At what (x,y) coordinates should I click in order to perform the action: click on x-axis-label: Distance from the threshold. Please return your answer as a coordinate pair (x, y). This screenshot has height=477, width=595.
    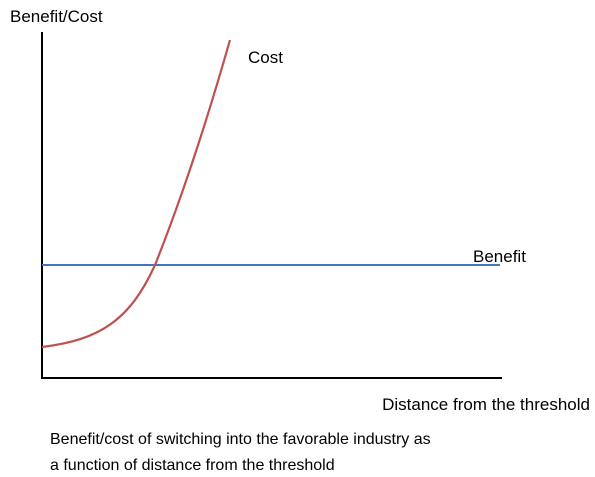
    Looking at the image, I should click on (486, 404).